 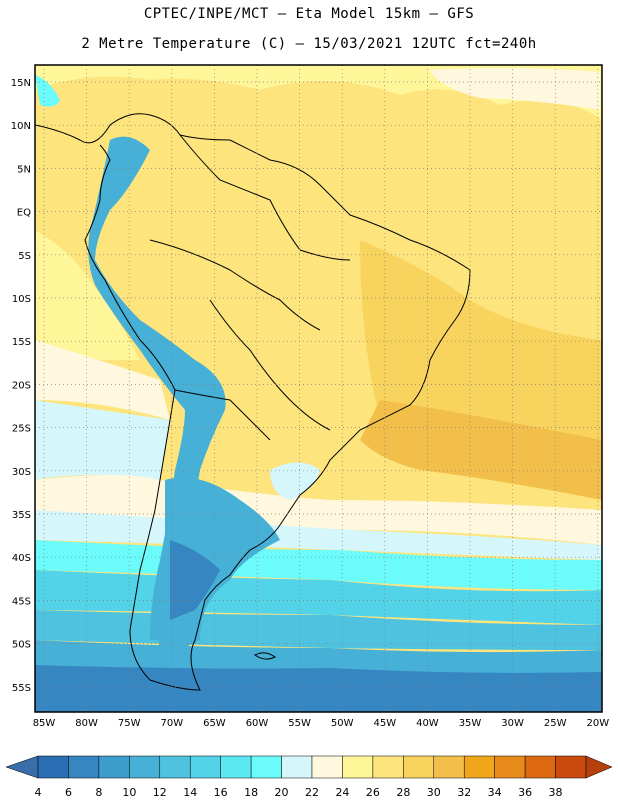 I want to click on colorbar-label: 8, so click(x=98, y=792).